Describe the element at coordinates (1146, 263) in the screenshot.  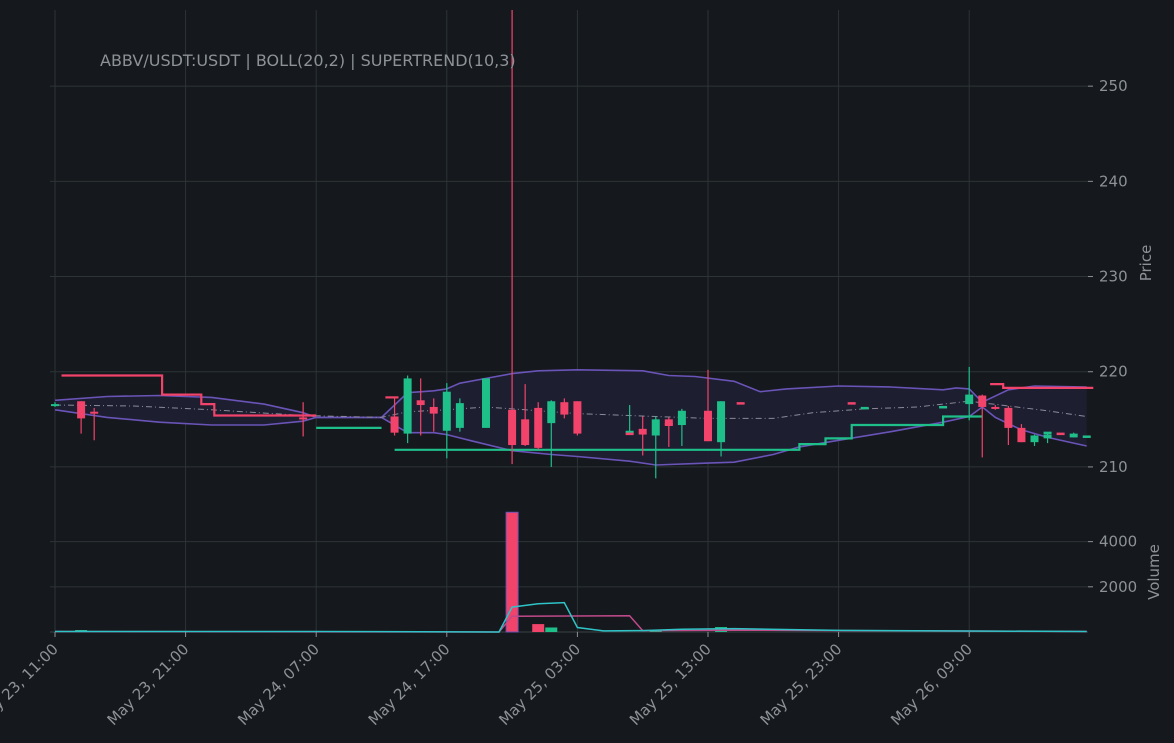
I see `price-axis-label: Price` at that location.